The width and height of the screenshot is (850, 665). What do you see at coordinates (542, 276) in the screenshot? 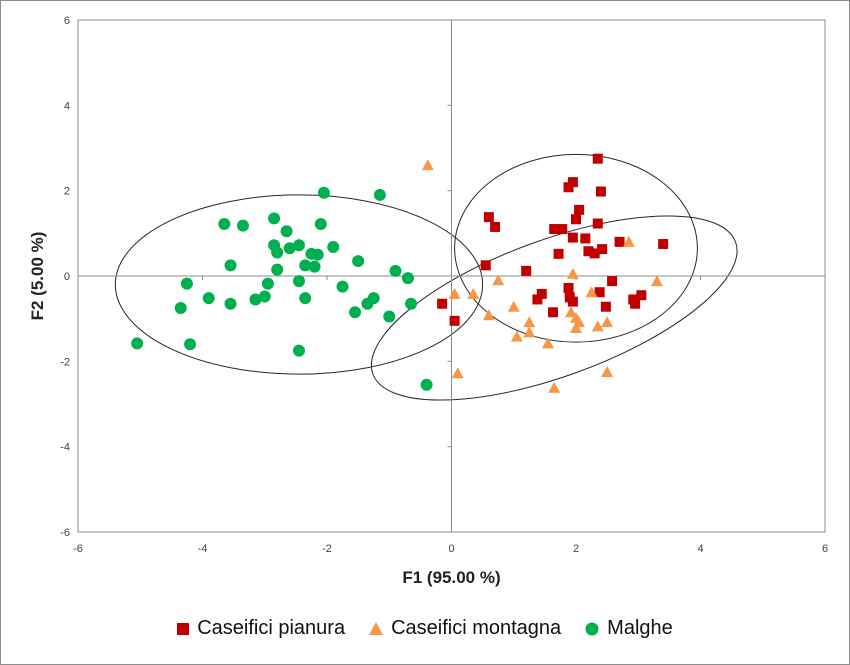
I see `series-caseifici-montagna` at bounding box center [542, 276].